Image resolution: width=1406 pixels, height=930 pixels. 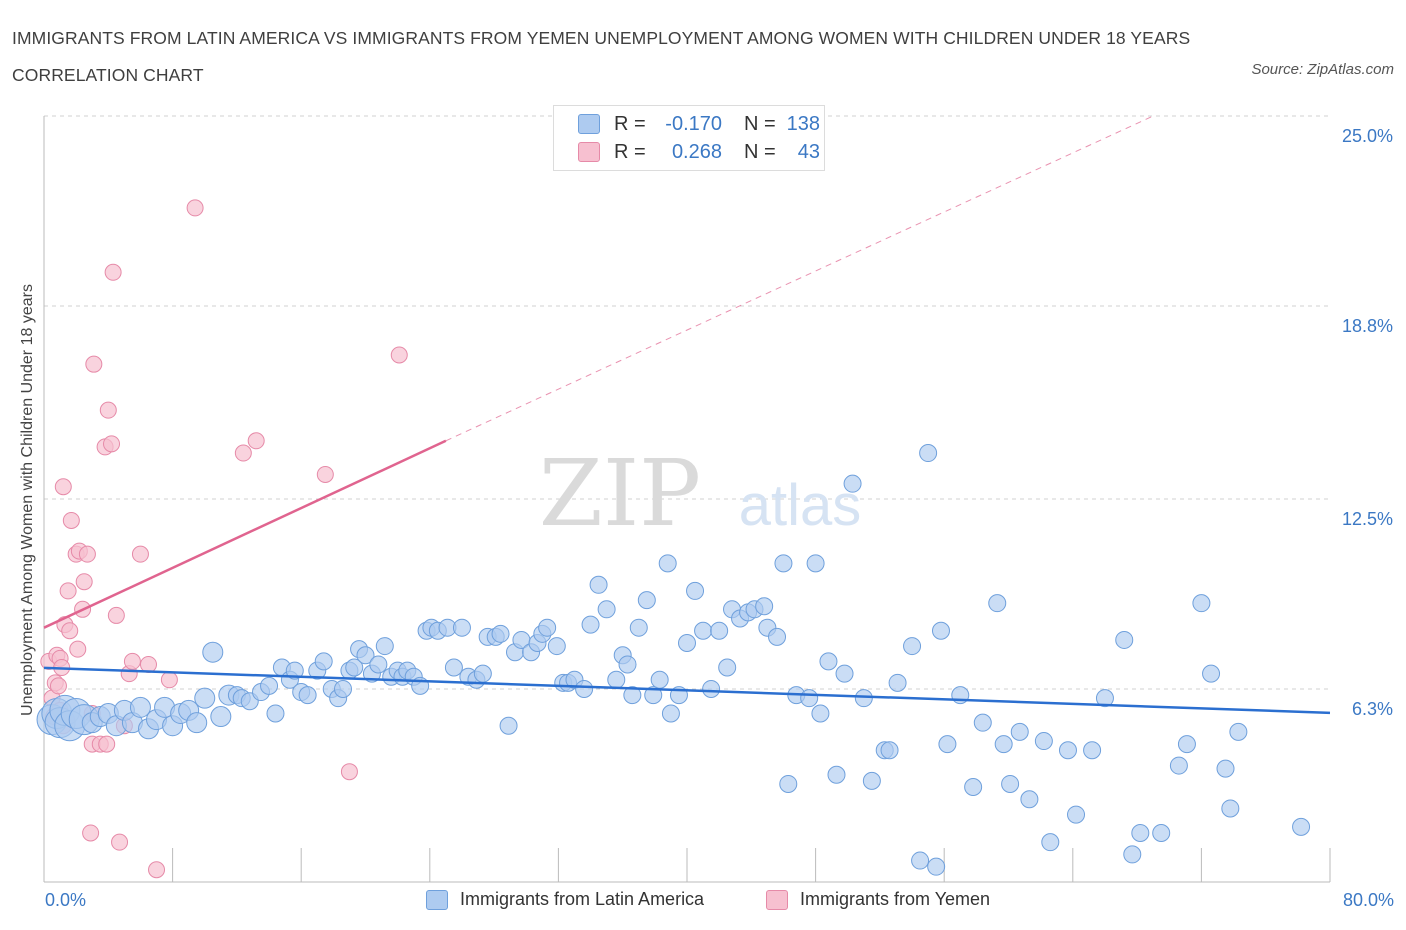 What do you see at coordinates (777, 899) in the screenshot?
I see `legend-swatch-pink` at bounding box center [777, 899].